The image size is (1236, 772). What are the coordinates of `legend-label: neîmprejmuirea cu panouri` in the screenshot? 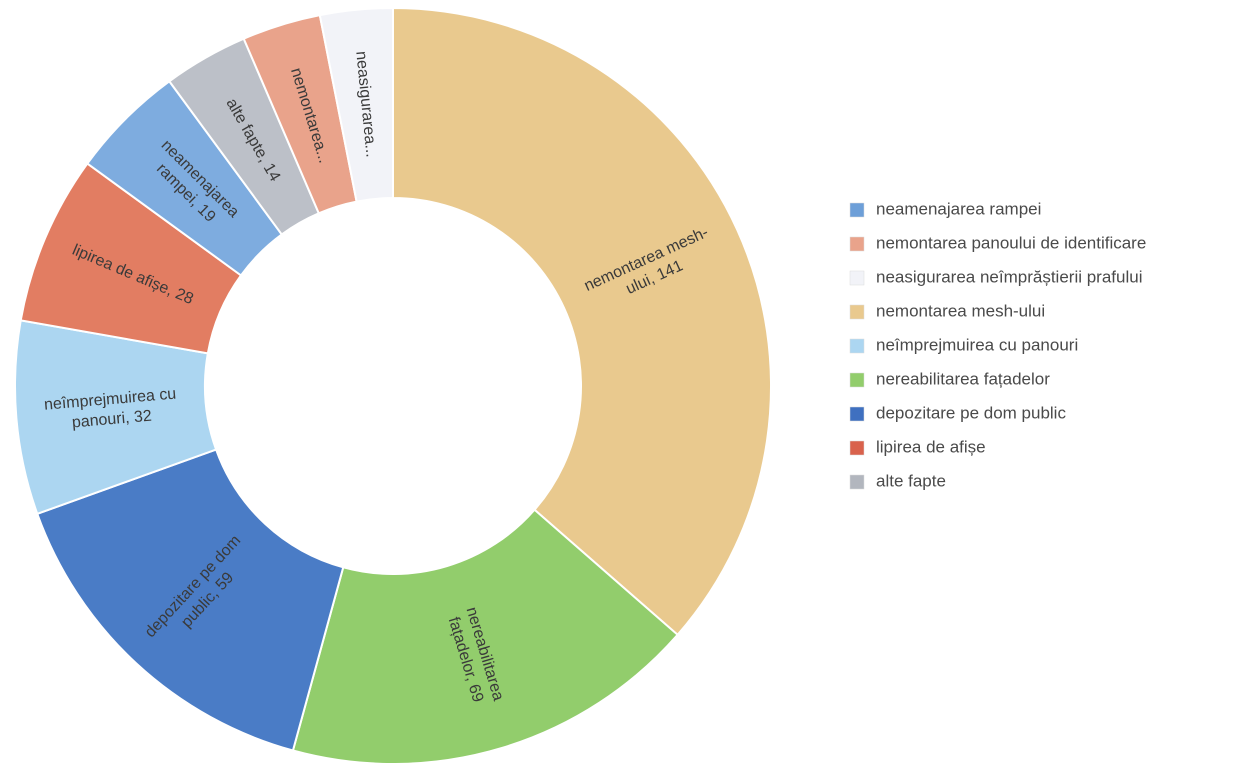 It's located at (977, 344).